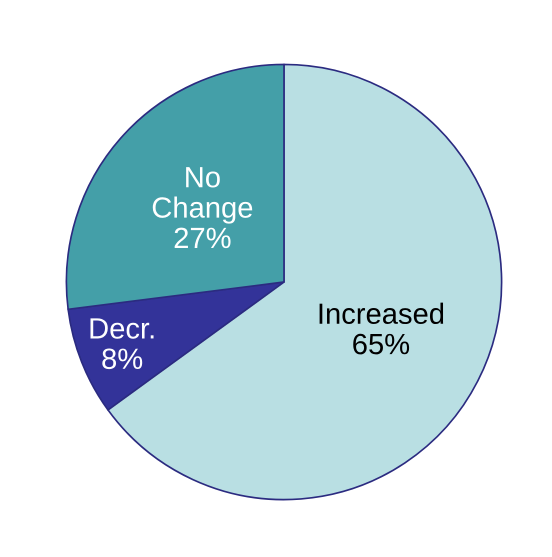 The width and height of the screenshot is (552, 557). I want to click on slice-label: Decr., so click(122, 328).